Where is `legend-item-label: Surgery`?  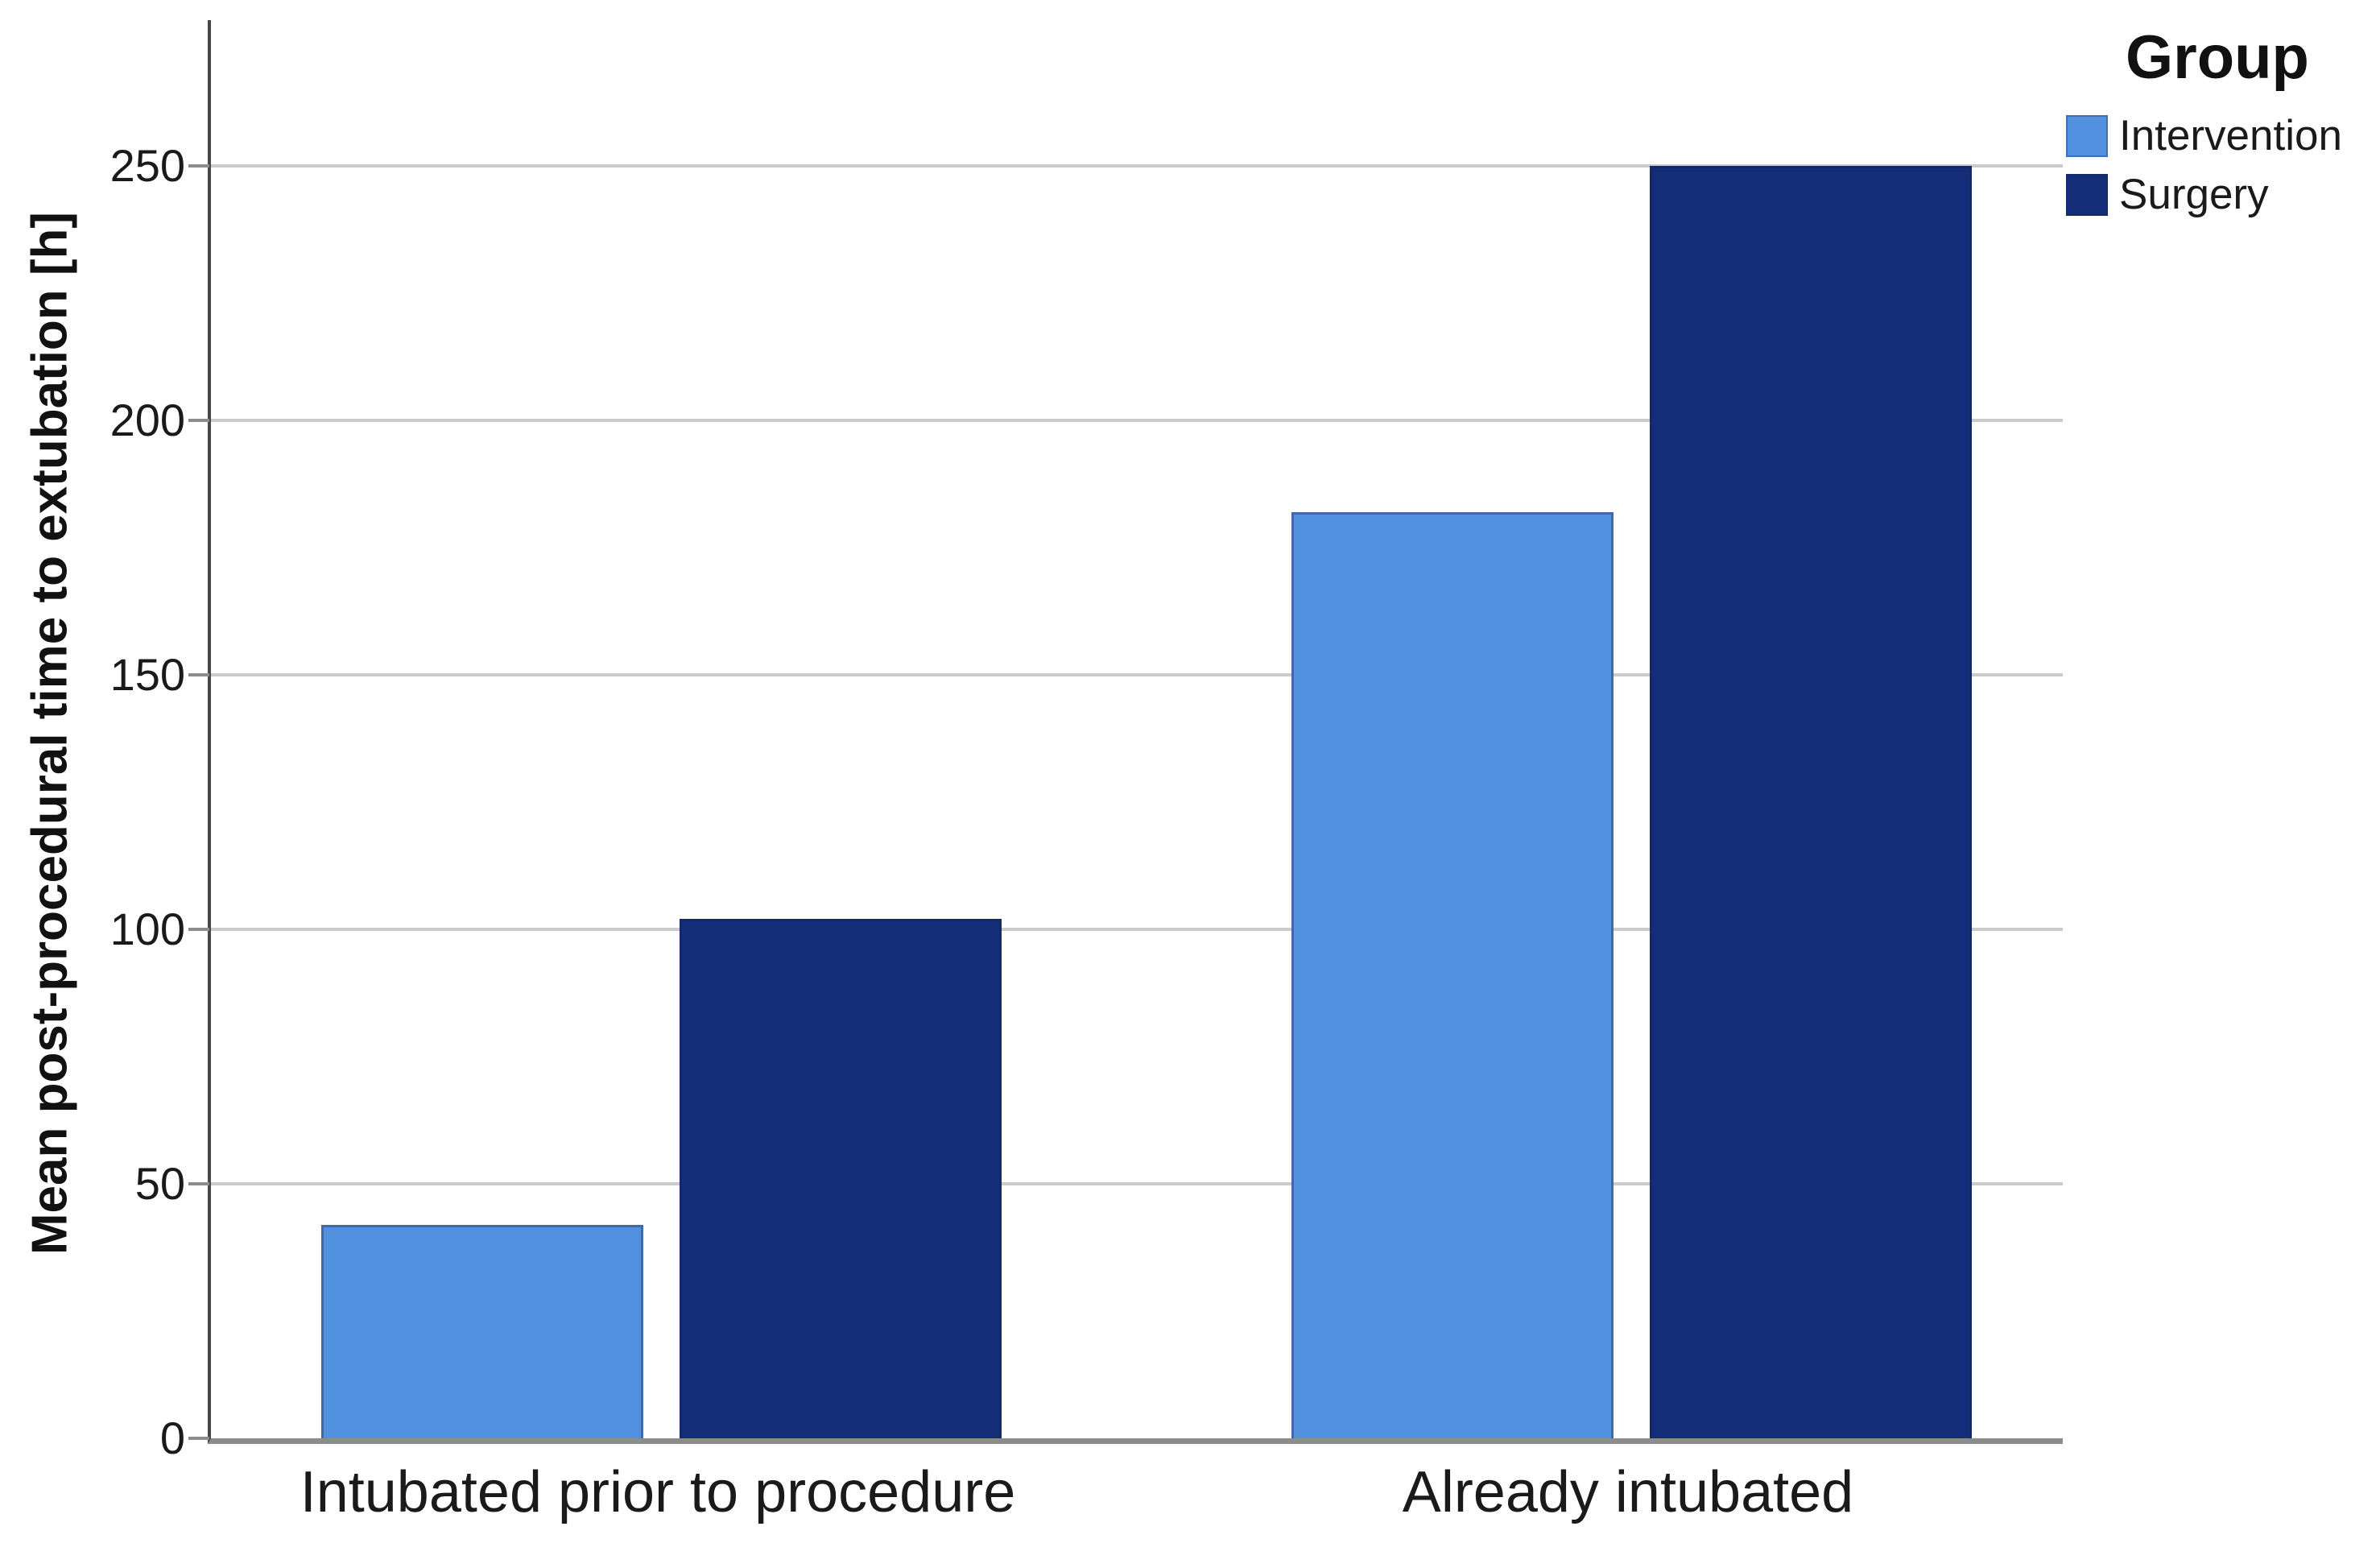
legend-item-label: Surgery is located at coordinates (2194, 194).